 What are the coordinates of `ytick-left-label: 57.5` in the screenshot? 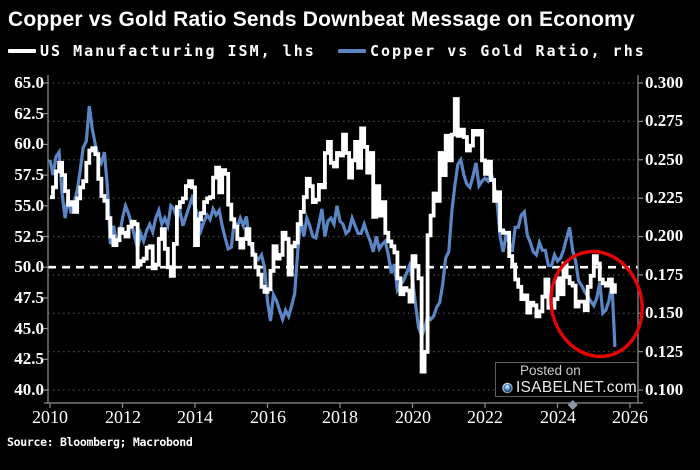 It's located at (29, 174).